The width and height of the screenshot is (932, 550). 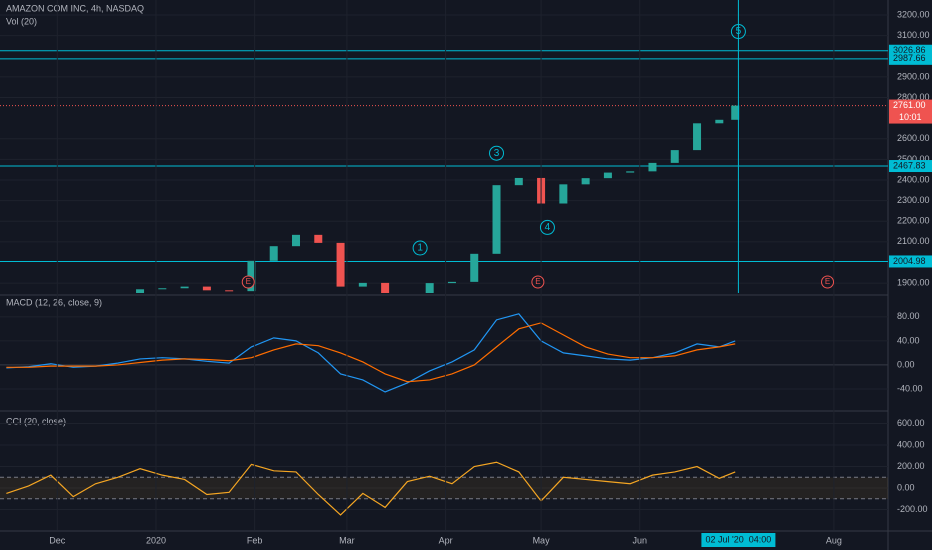 I want to click on macd-pane, so click(x=444, y=353).